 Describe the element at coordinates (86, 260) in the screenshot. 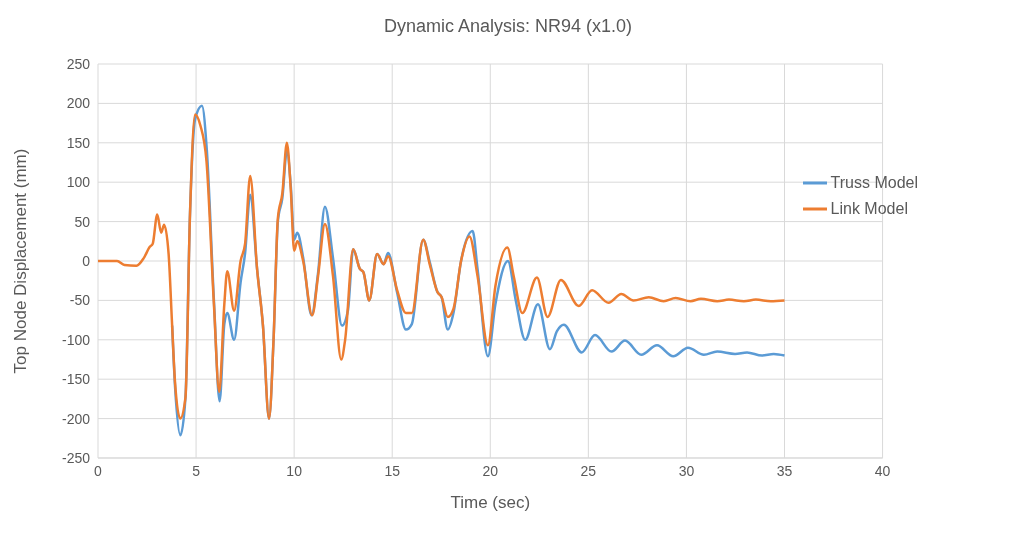

I see `y-tick-label: 0` at that location.